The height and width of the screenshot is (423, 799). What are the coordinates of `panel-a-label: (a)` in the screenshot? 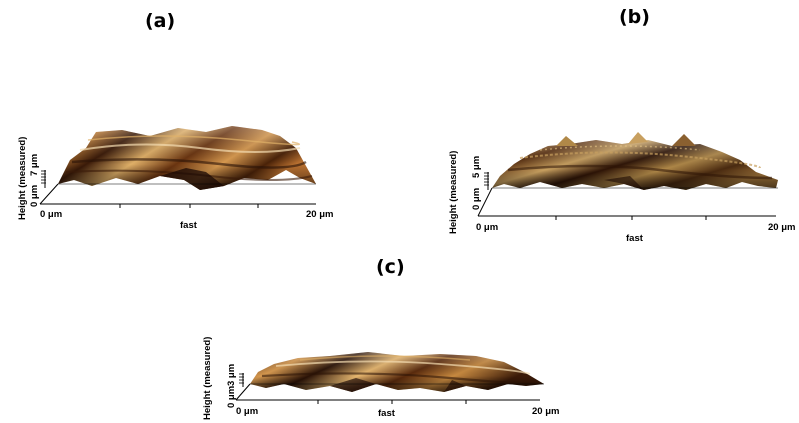 It's located at (160, 21).